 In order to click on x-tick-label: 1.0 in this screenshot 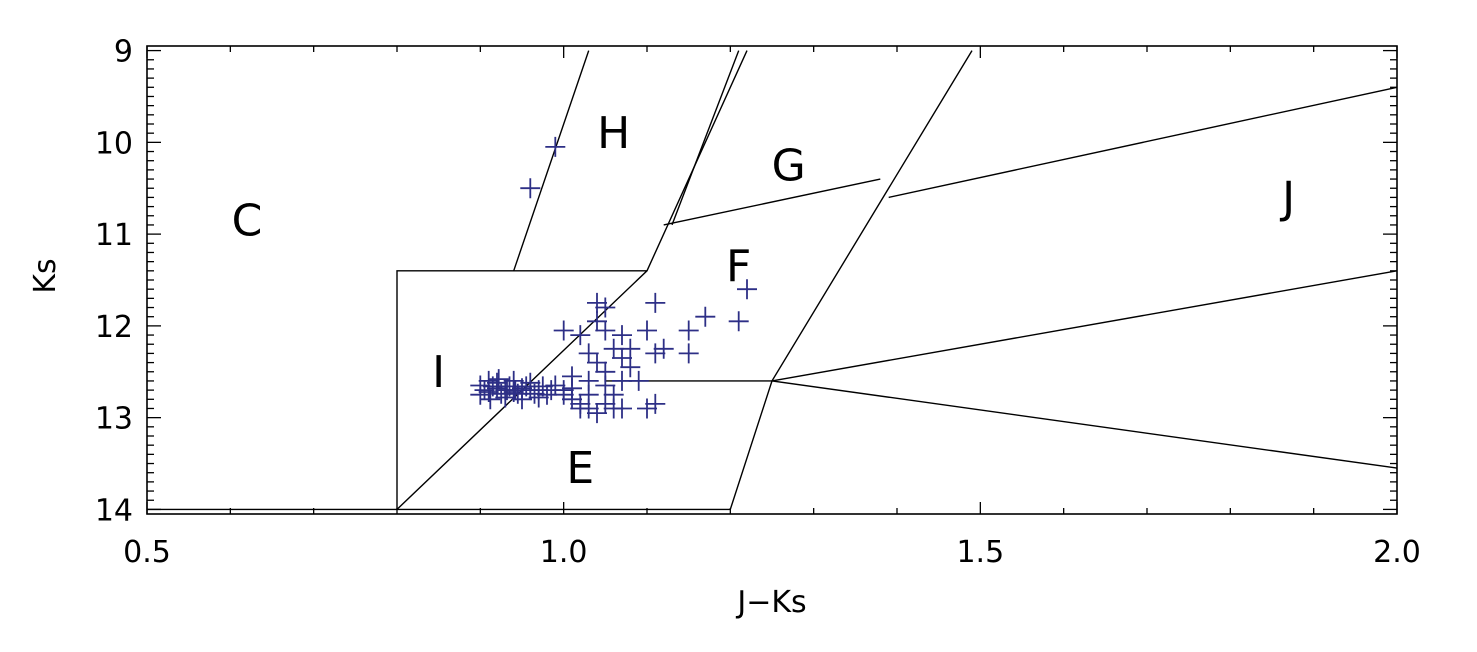, I will do `click(564, 552)`.